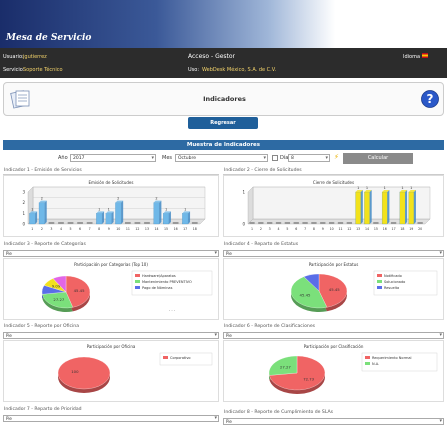 This screenshot has width=447, height=447. What do you see at coordinates (113, 158) in the screenshot?
I see `anio-select: 2017` at bounding box center [113, 158].